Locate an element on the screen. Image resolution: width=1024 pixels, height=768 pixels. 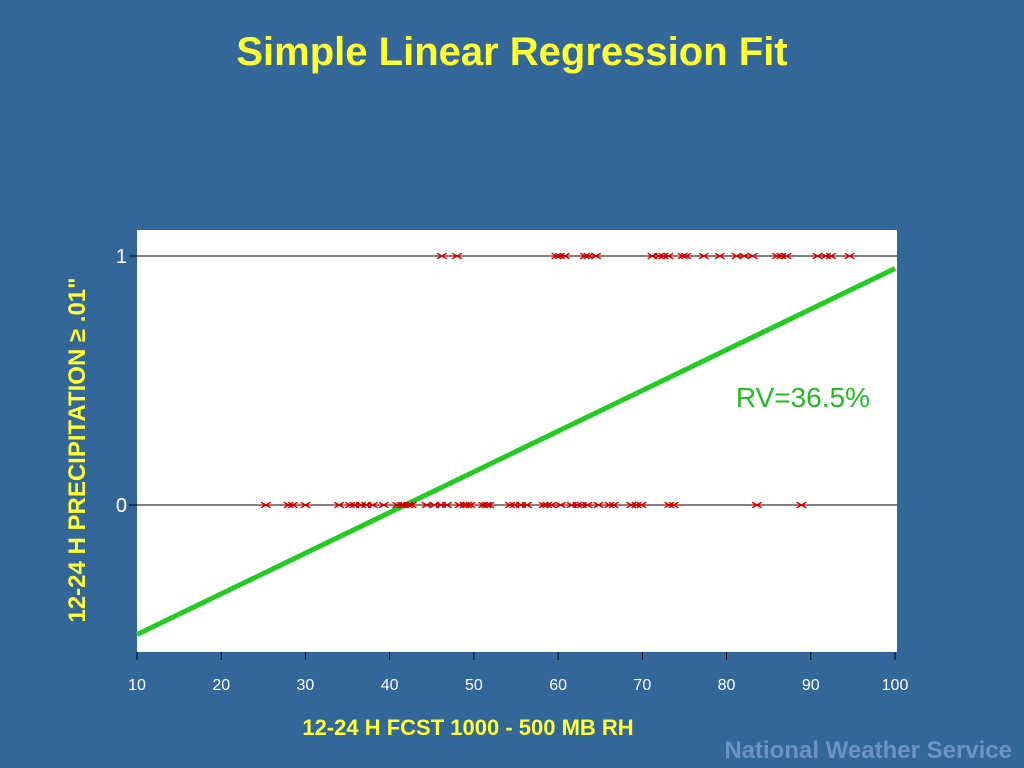
slide-title: Simple Linear Regression Fit is located at coordinates (512, 52).